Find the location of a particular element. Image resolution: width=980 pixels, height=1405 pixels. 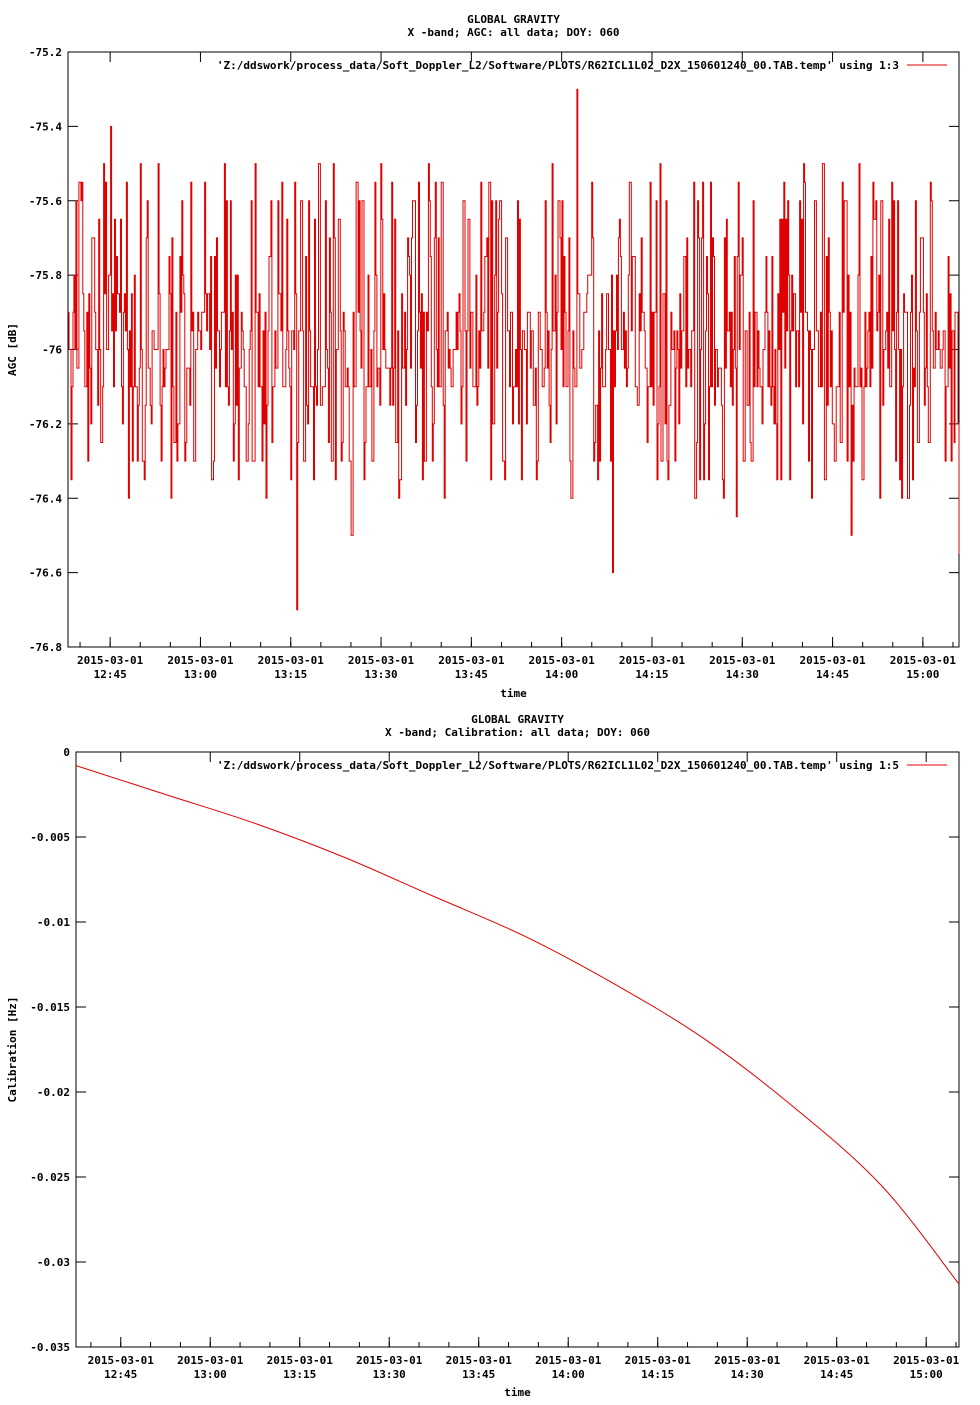

y-tick-label: -75.6 is located at coordinates (45, 201).